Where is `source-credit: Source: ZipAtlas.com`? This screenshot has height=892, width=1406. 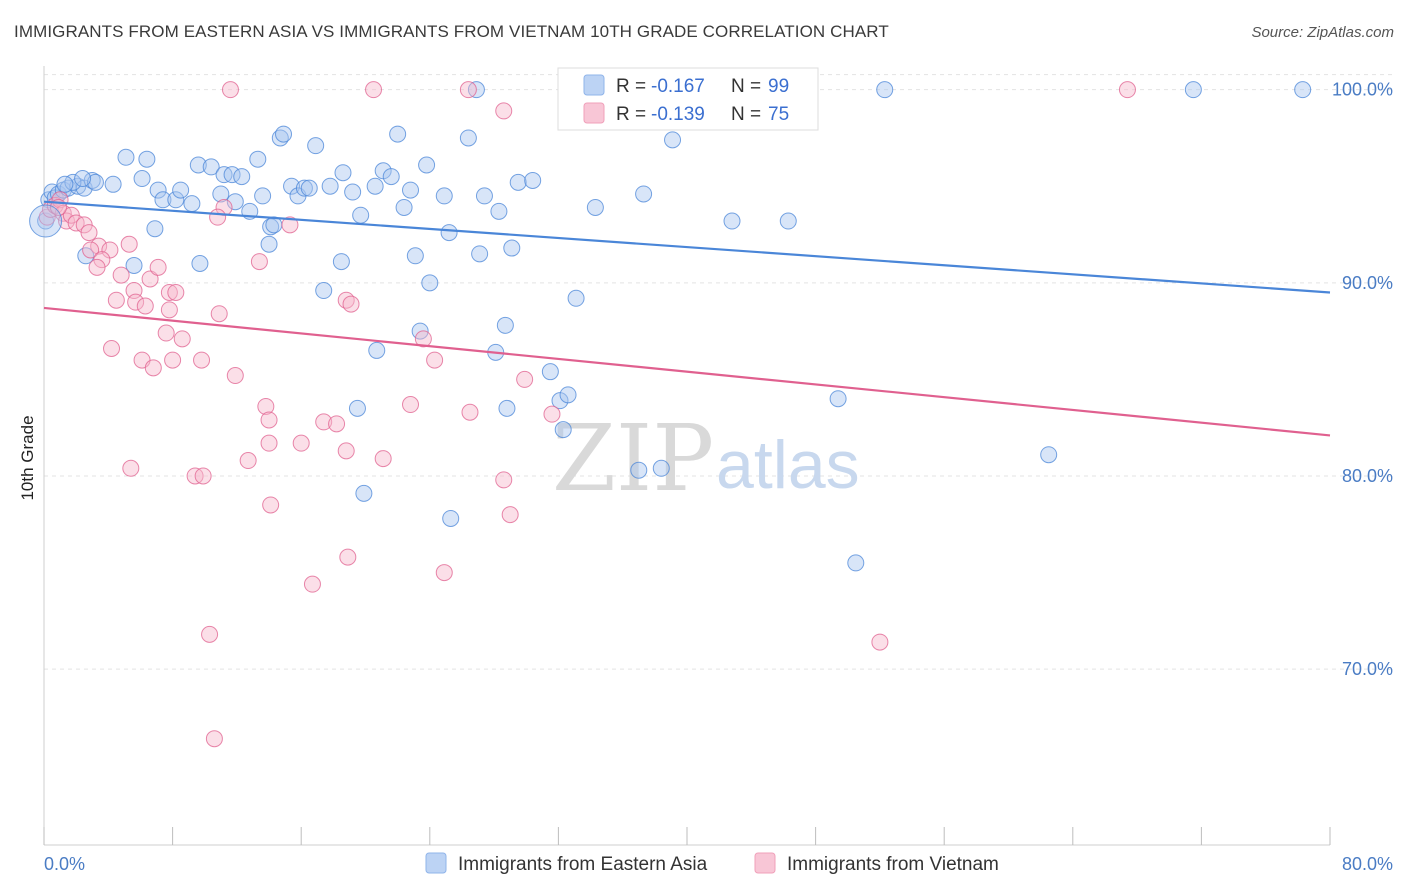 source-credit: Source: ZipAtlas.com is located at coordinates (1322, 32).